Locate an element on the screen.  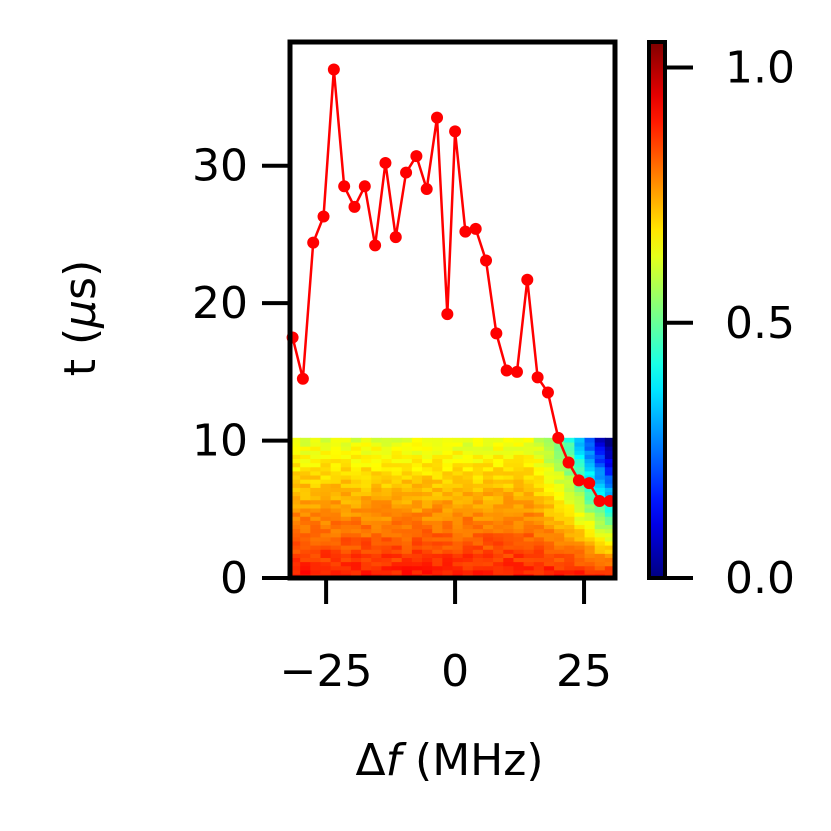
x-tick-label: 0 is located at coordinates (455, 671).